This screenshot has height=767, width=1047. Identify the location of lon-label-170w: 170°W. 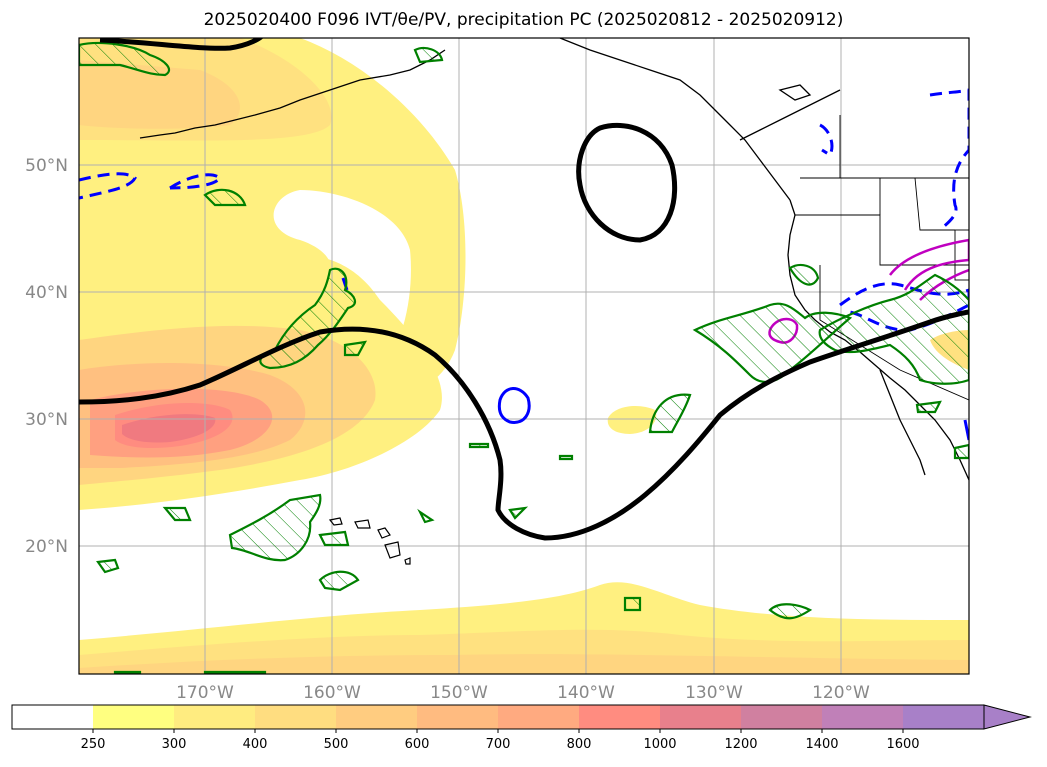
(205, 693).